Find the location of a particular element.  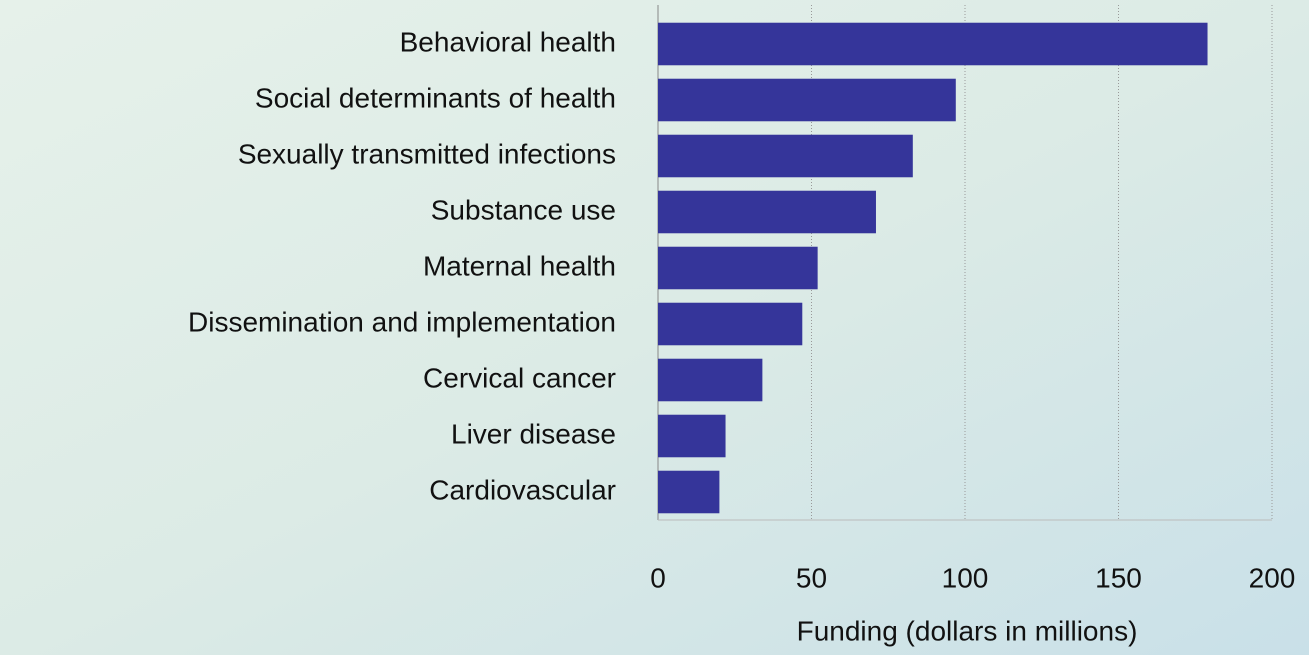

y-tick-label: Cardiovascular is located at coordinates (522, 489).